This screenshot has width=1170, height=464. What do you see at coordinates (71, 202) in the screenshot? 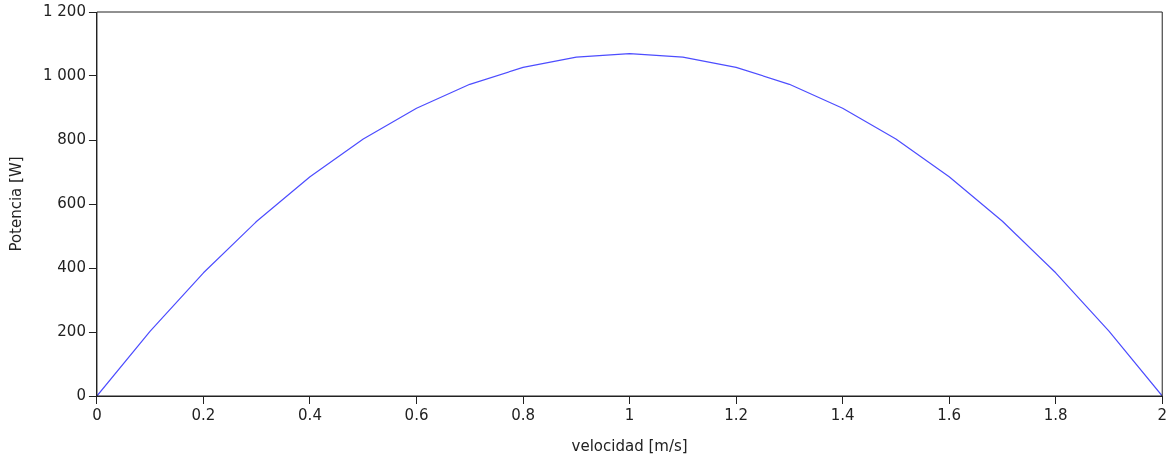
I see `y-tick-label: 600` at bounding box center [71, 202].